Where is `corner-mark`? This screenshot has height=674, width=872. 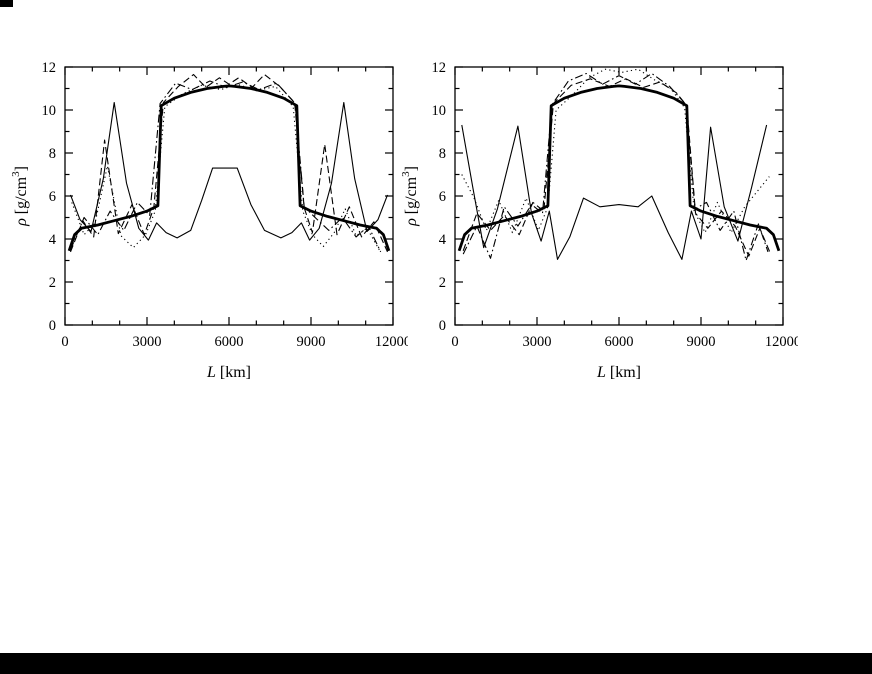 corner-mark is located at coordinates (6, 3).